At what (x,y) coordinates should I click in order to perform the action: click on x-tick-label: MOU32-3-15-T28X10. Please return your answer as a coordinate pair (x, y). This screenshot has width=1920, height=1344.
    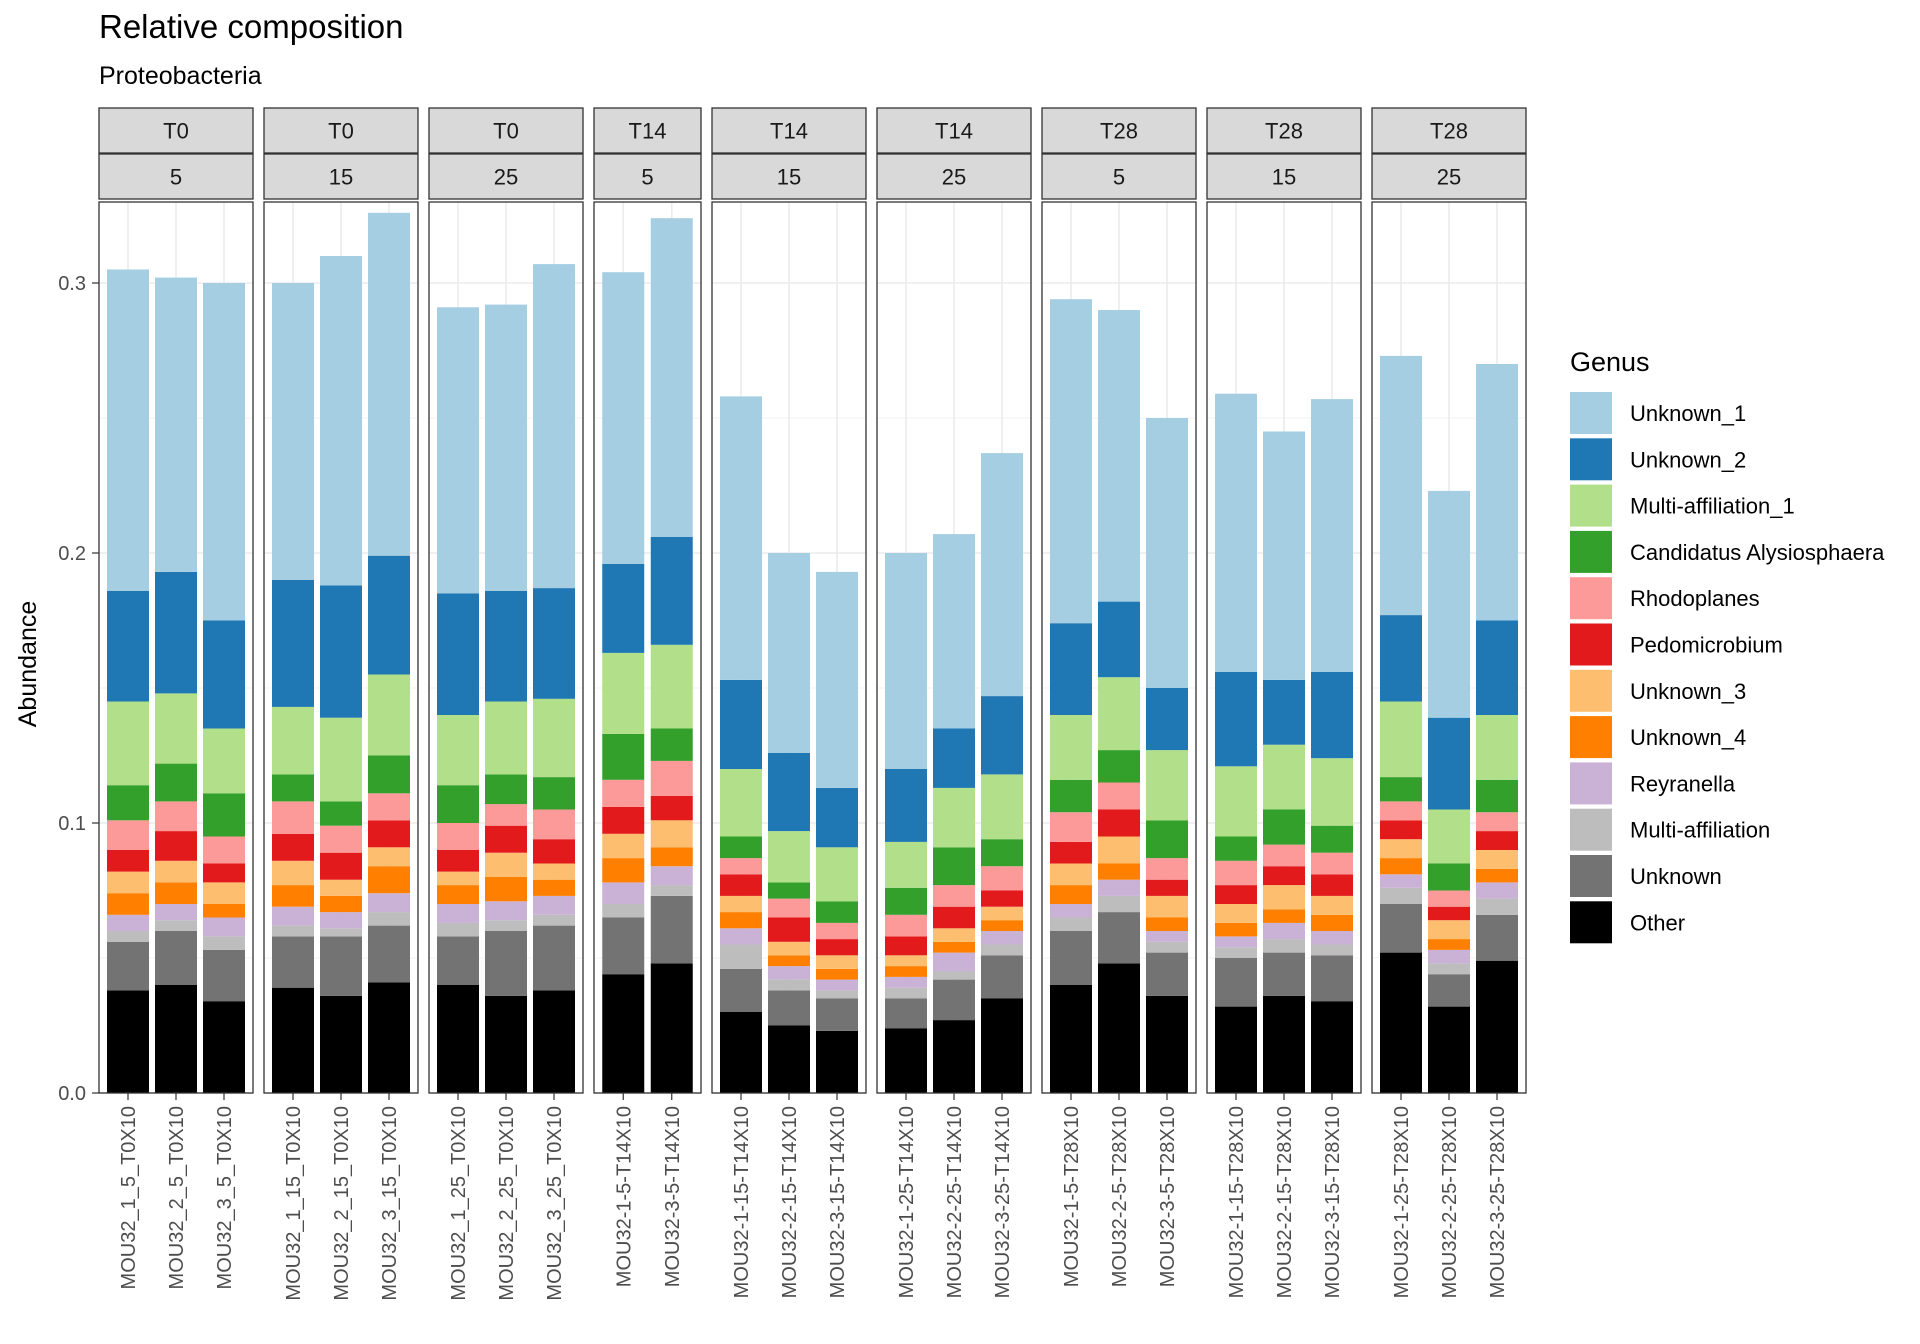
    Looking at the image, I should click on (1333, 1202).